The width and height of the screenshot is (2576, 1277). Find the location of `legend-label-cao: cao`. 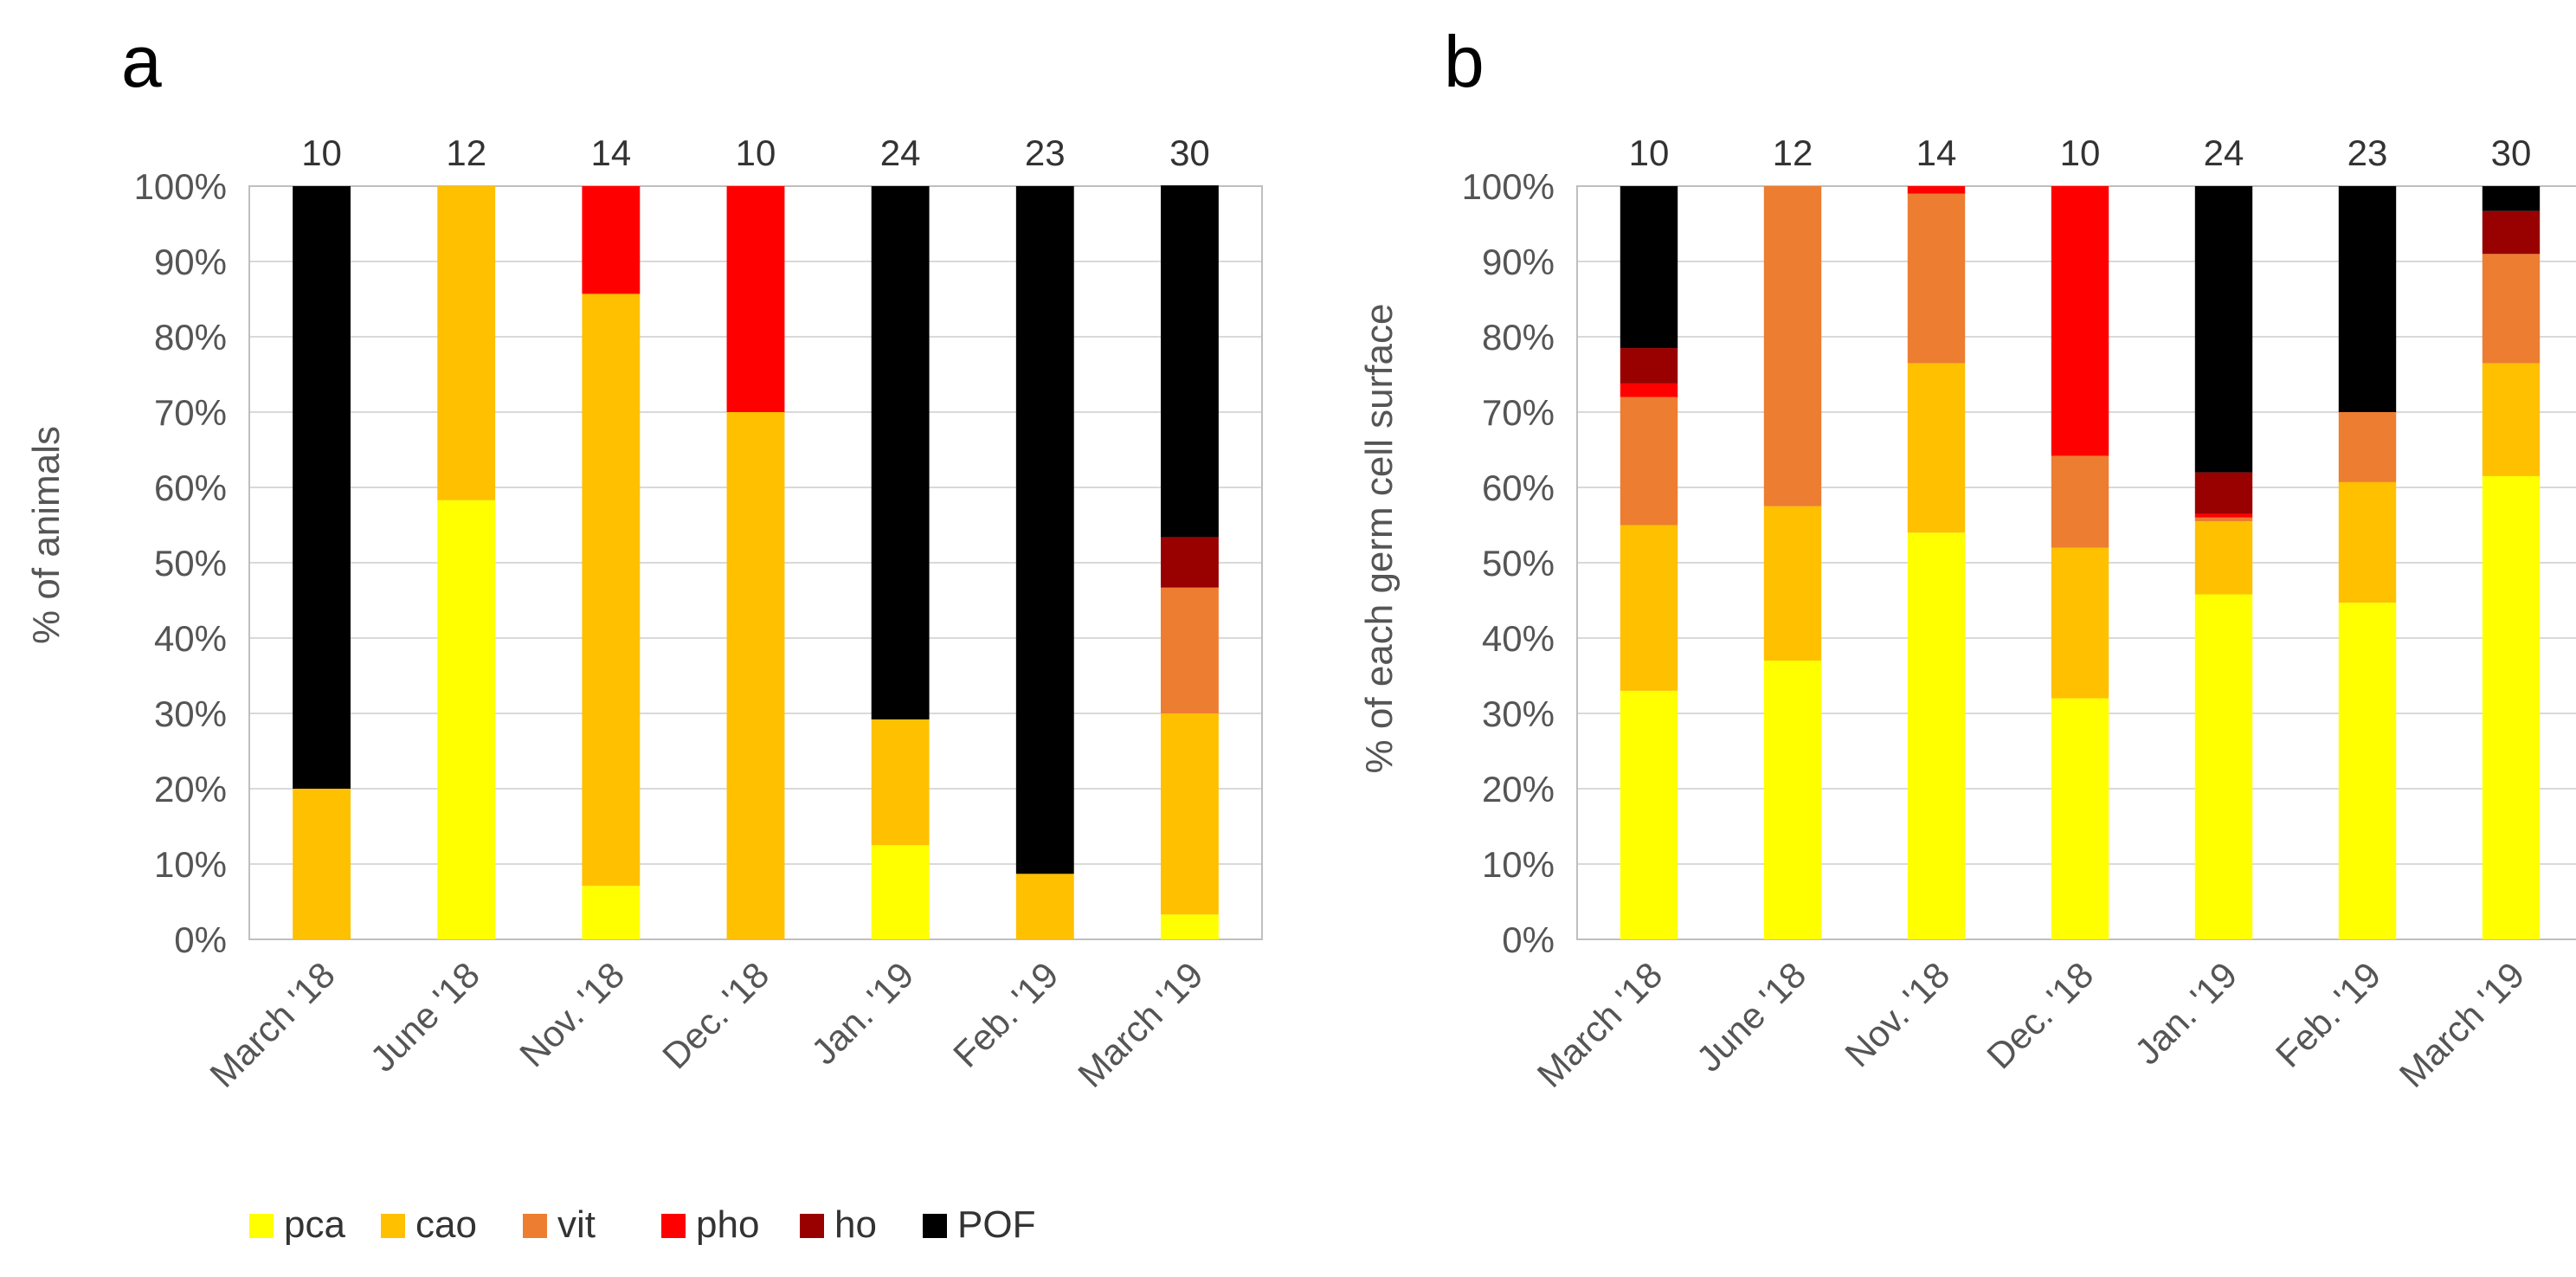

legend-label-cao: cao is located at coordinates (446, 1224).